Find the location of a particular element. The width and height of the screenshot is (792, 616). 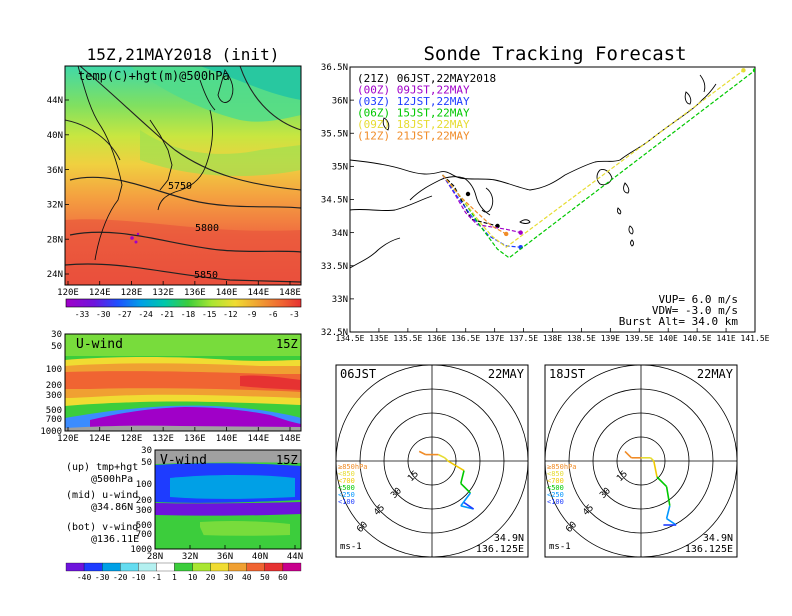

v-lat-label: 44N is located at coordinates (295, 557).